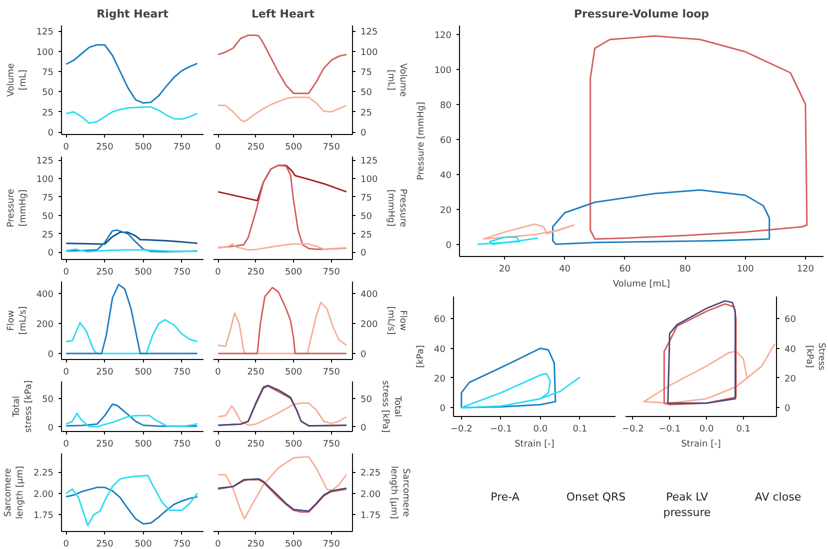 This screenshot has height=549, width=828. What do you see at coordinates (397, 80) in the screenshot?
I see `y2-axis-title: Volume [mL]` at bounding box center [397, 80].